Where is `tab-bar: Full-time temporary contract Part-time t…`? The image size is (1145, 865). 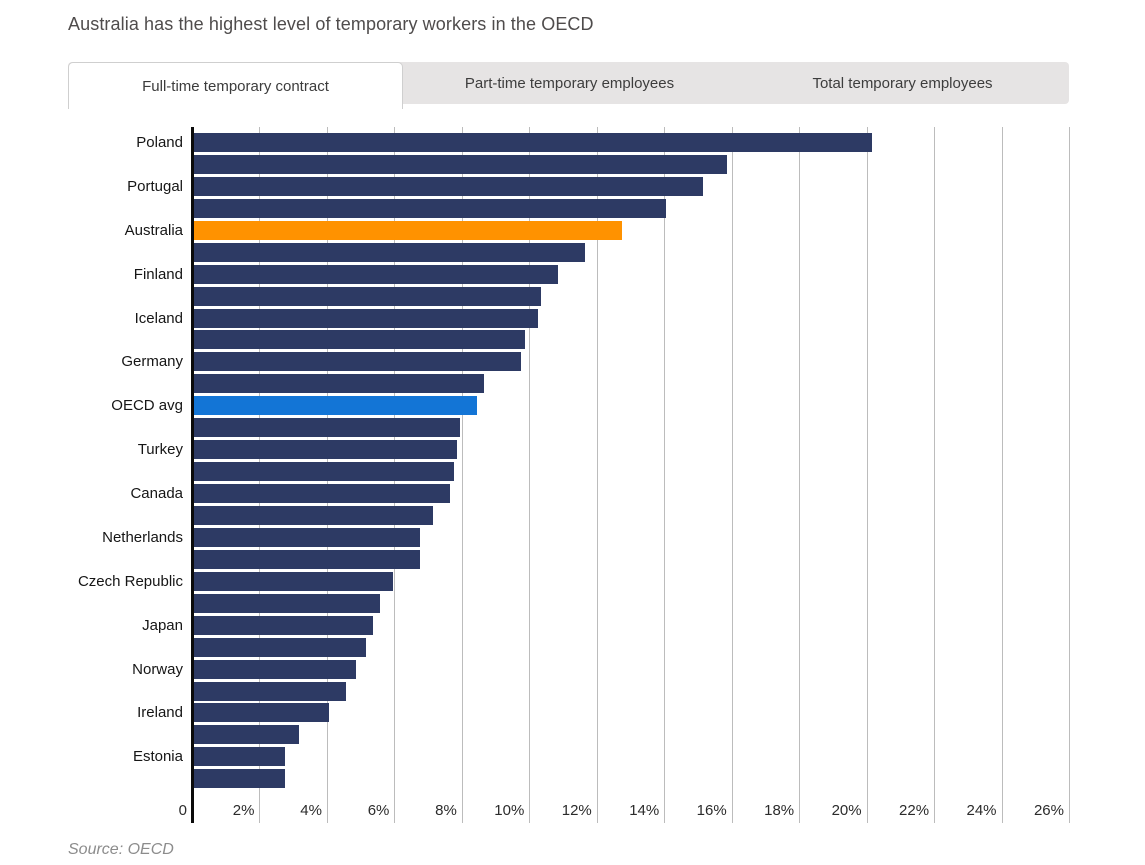 tab-bar: Full-time temporary contract Part-time t… is located at coordinates (568, 85).